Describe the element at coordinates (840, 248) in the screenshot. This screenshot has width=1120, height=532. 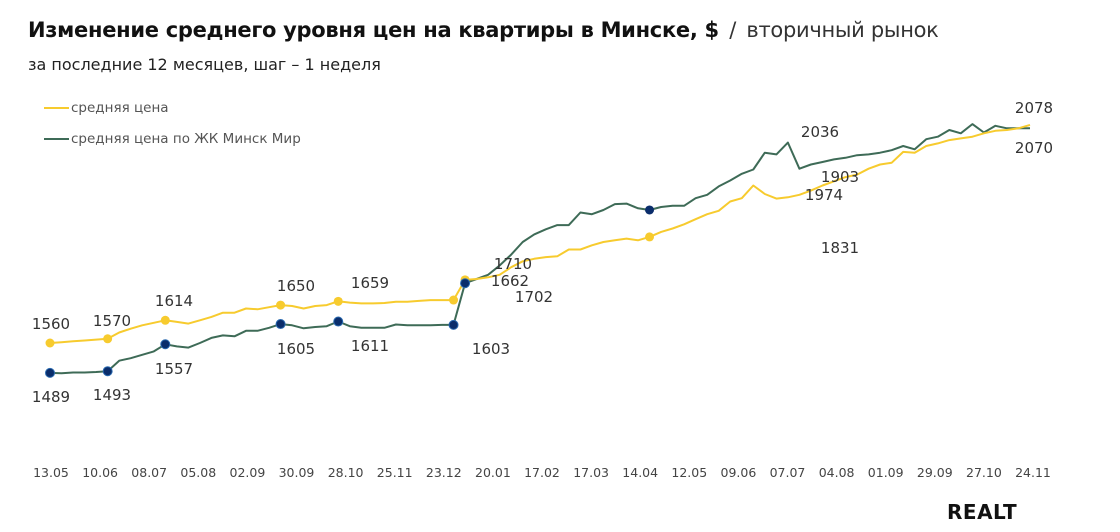
I see `data-label-extra: 1831` at that location.